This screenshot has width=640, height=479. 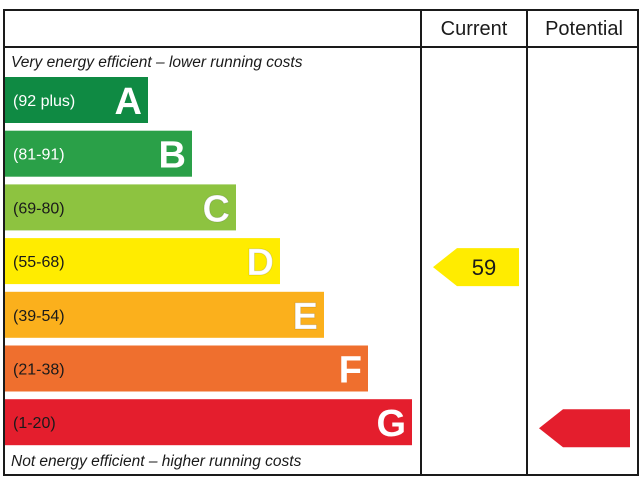 I want to click on current-arrow-shape, so click(x=476, y=267).